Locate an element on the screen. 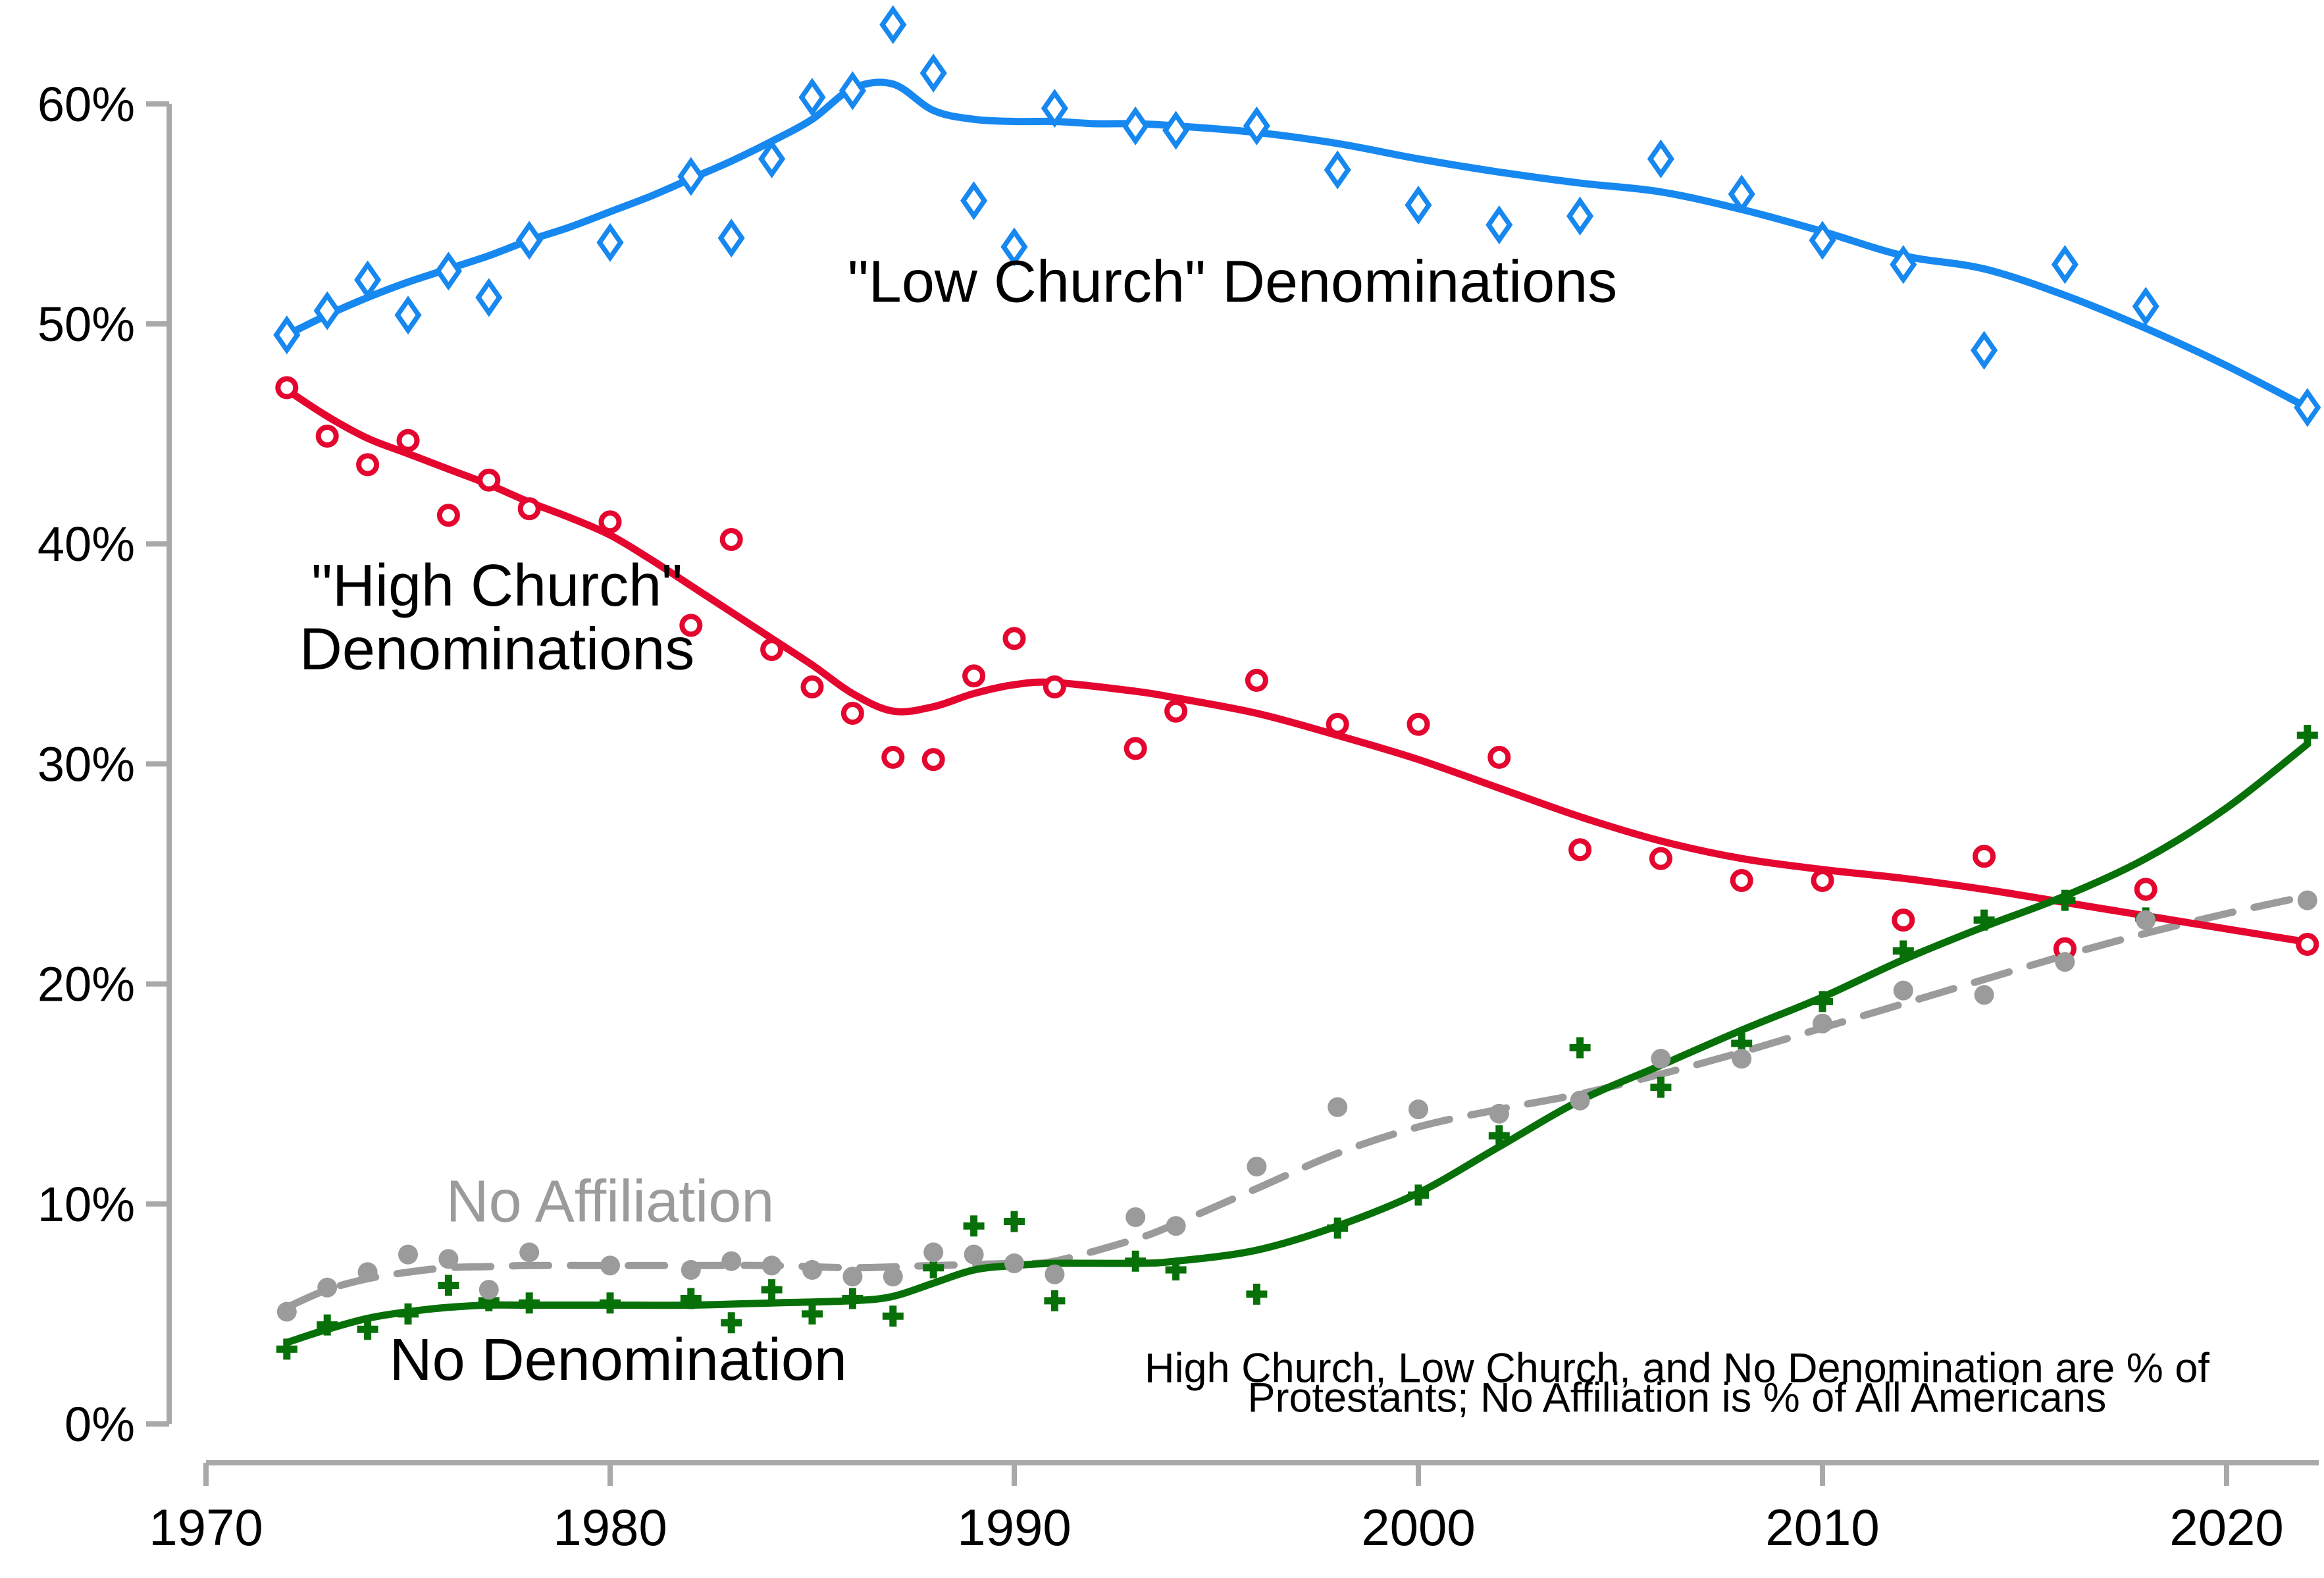 The height and width of the screenshot is (1578, 2324). marker-low-church-denominations-2012 is located at coordinates (1903, 265).